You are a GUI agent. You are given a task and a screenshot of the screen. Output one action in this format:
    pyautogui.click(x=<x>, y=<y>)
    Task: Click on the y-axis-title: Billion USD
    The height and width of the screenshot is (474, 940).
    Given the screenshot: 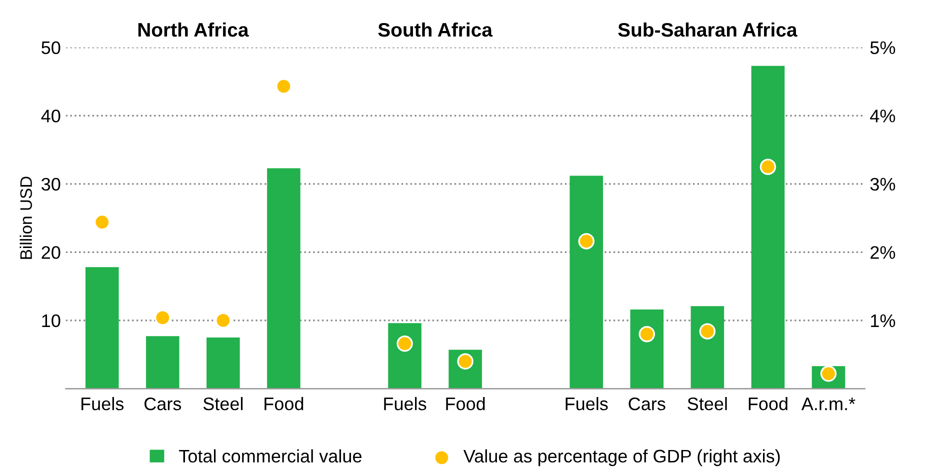 What is the action you would take?
    pyautogui.click(x=26, y=217)
    